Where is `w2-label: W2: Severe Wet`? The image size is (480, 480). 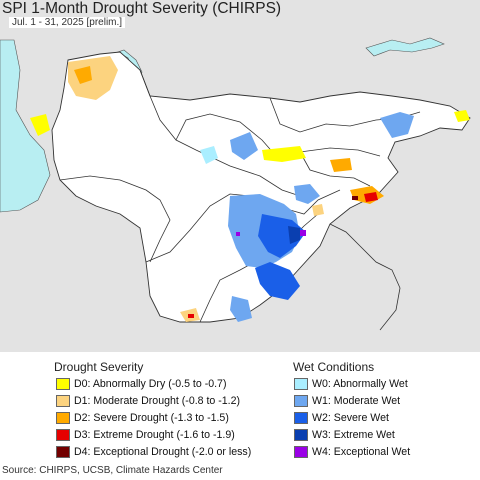
w2-label: W2: Severe Wet is located at coordinates (350, 417).